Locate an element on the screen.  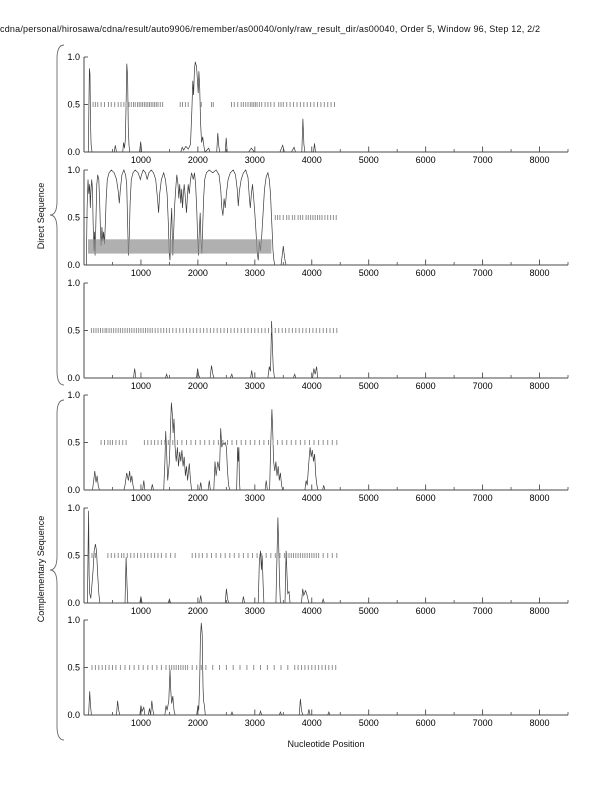
panel-4-curve is located at coordinates (326, 446).